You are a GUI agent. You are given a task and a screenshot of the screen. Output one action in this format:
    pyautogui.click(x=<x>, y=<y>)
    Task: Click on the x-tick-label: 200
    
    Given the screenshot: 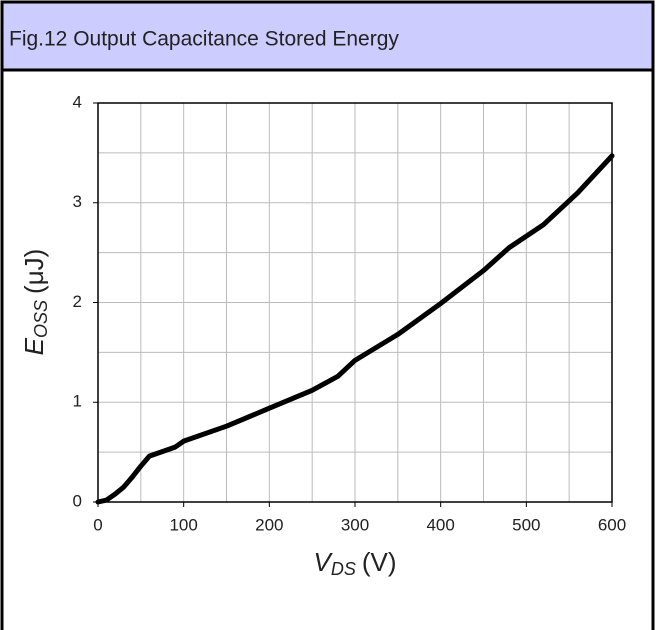 What is the action you would take?
    pyautogui.click(x=269, y=524)
    